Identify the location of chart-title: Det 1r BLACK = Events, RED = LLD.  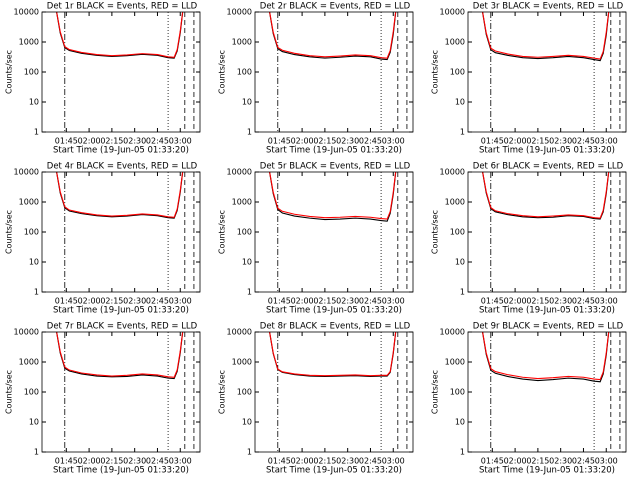
(122, 7).